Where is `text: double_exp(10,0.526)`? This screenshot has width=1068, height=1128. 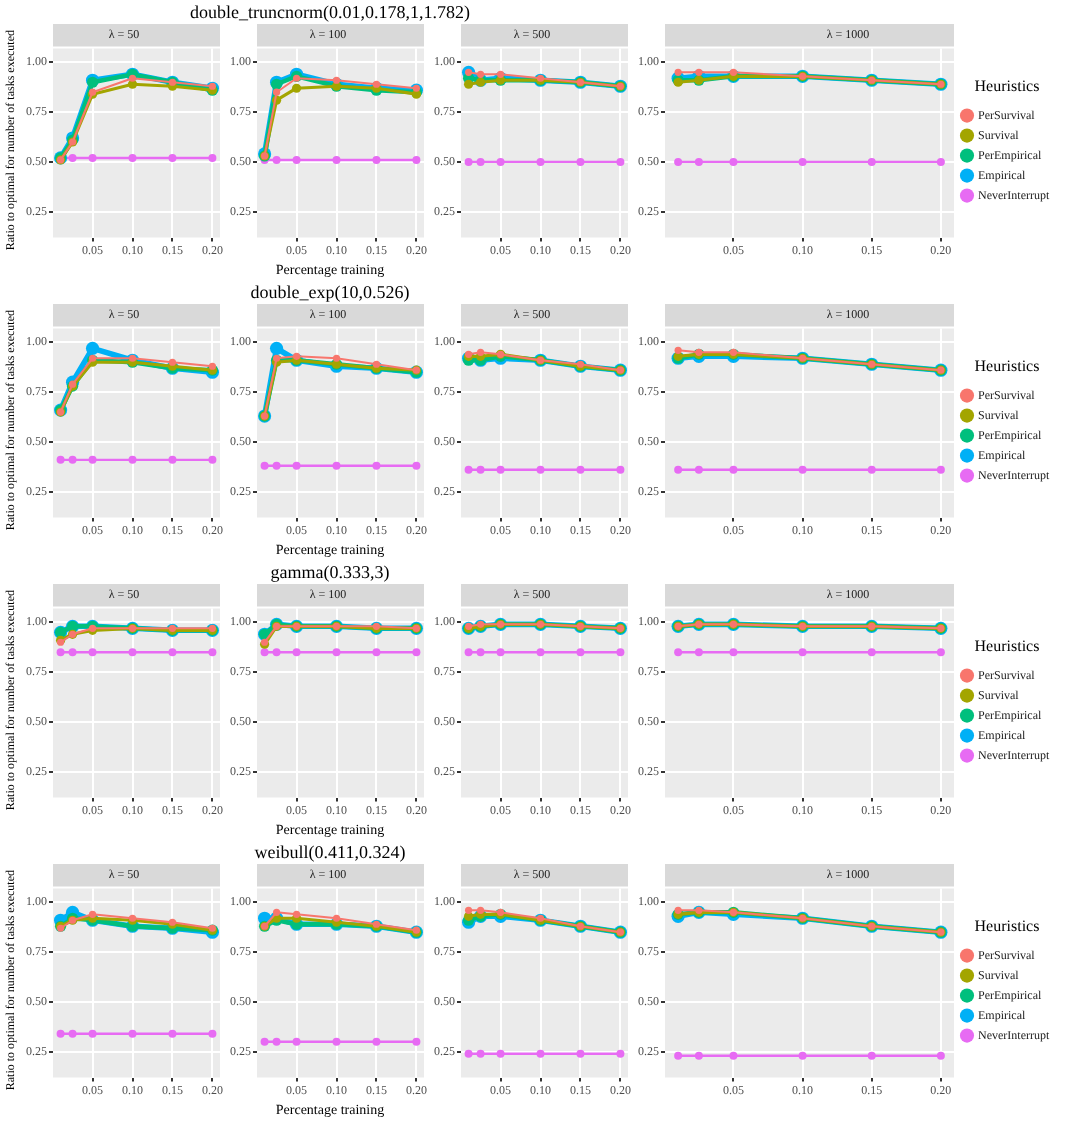
text: double_exp(10,0.526) is located at coordinates (330, 292).